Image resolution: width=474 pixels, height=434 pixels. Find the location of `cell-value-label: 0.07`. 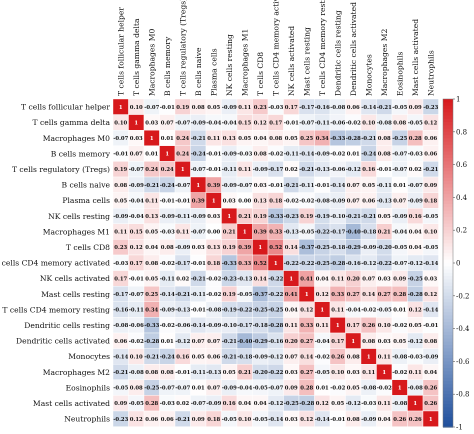

cell-value-label: 0.07 is located at coordinates (399, 201).